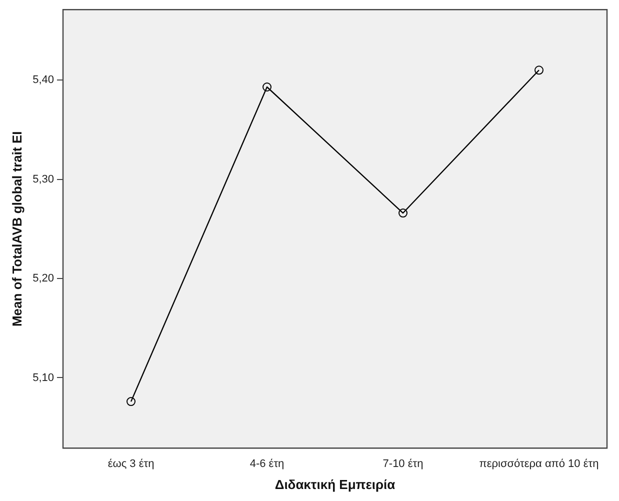 The image size is (619, 501). Describe the element at coordinates (43, 378) in the screenshot. I see `y-tick-label: 5,10` at that location.